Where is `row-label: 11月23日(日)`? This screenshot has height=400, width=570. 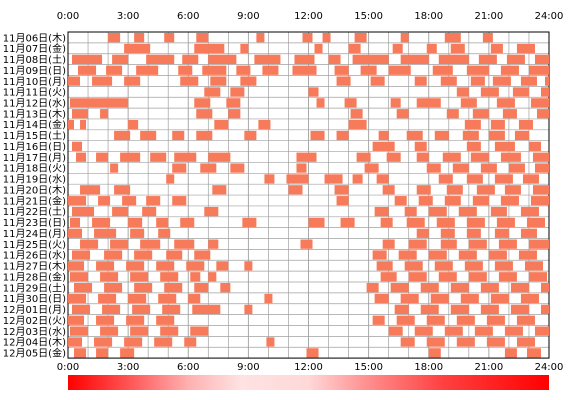 row-label: 11月23日(日) is located at coordinates (34, 223).